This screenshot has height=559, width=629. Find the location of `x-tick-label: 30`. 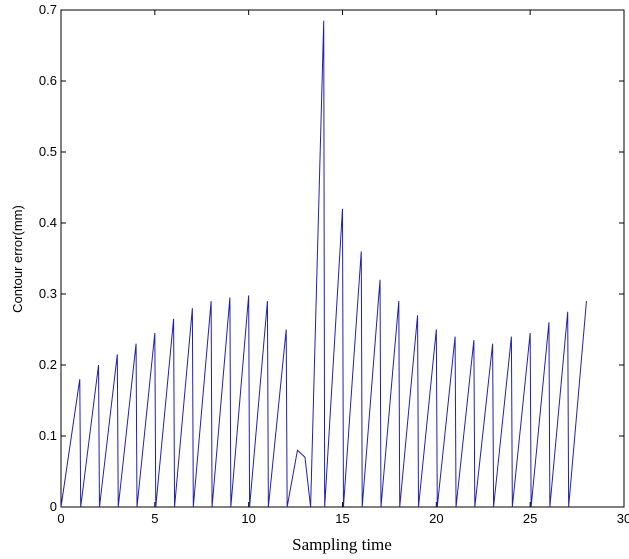

x-tick-label: 30 is located at coordinates (623, 518).